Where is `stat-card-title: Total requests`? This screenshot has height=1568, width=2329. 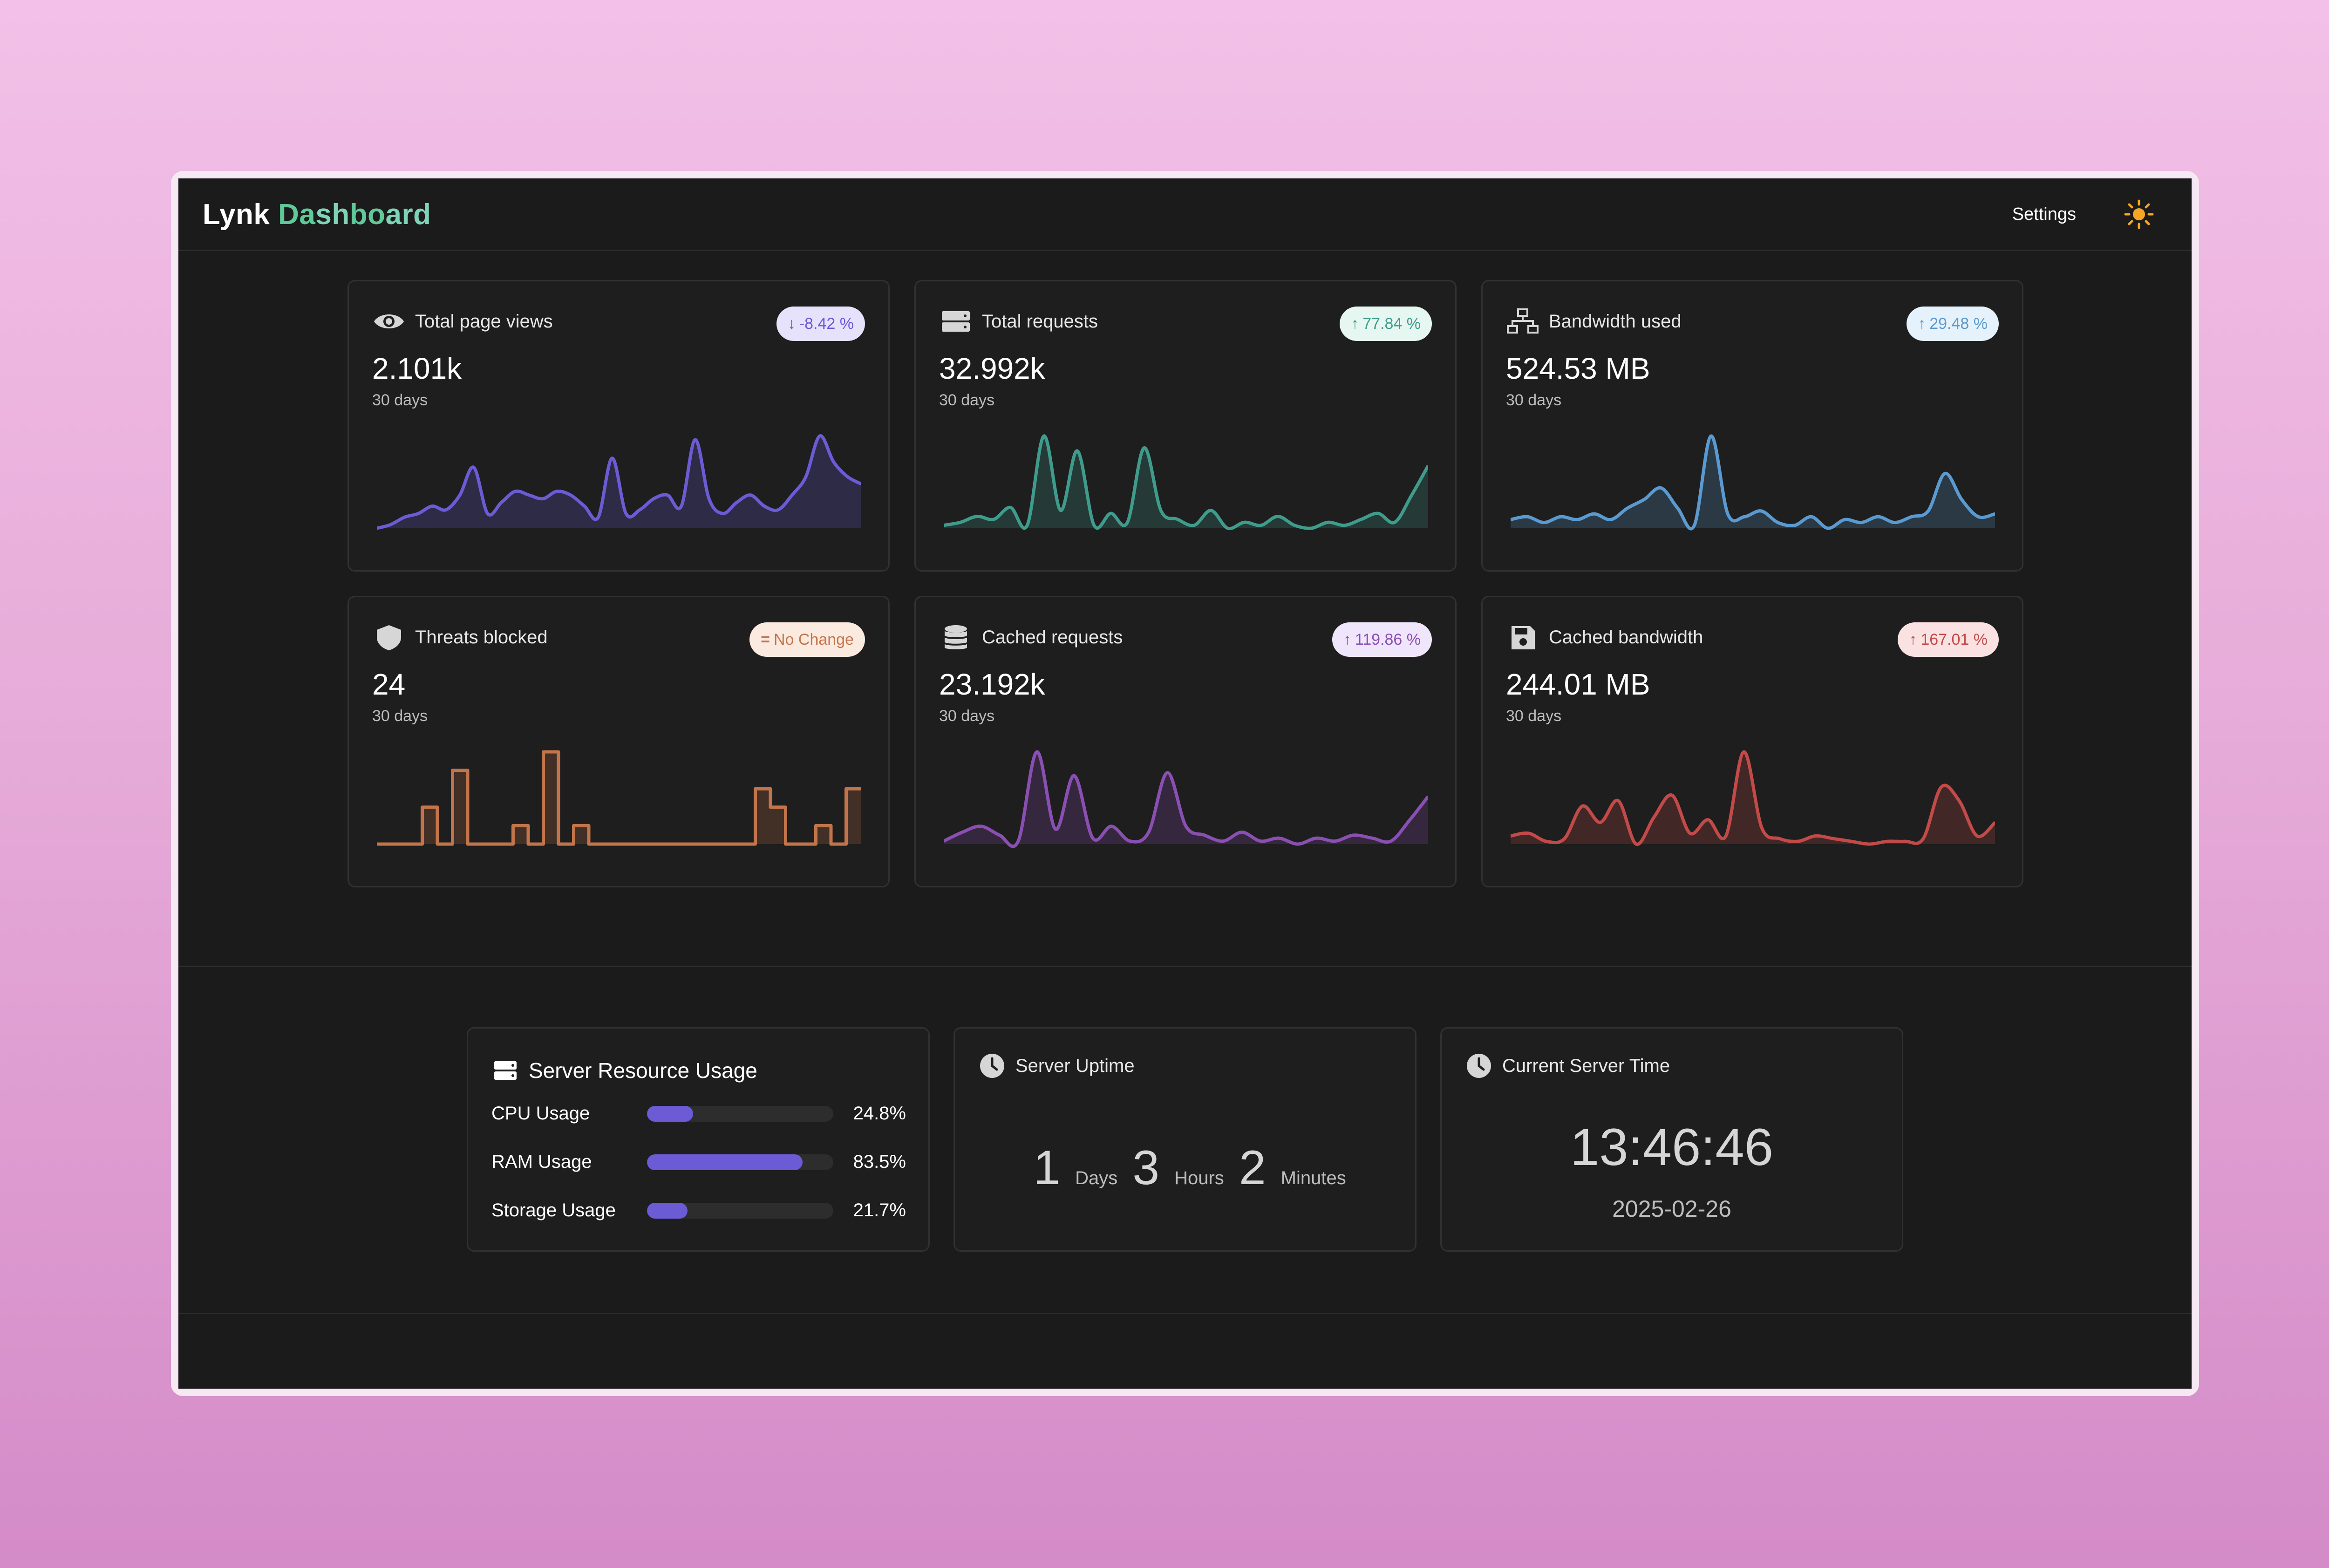
stat-card-title: Total requests is located at coordinates (1040, 321).